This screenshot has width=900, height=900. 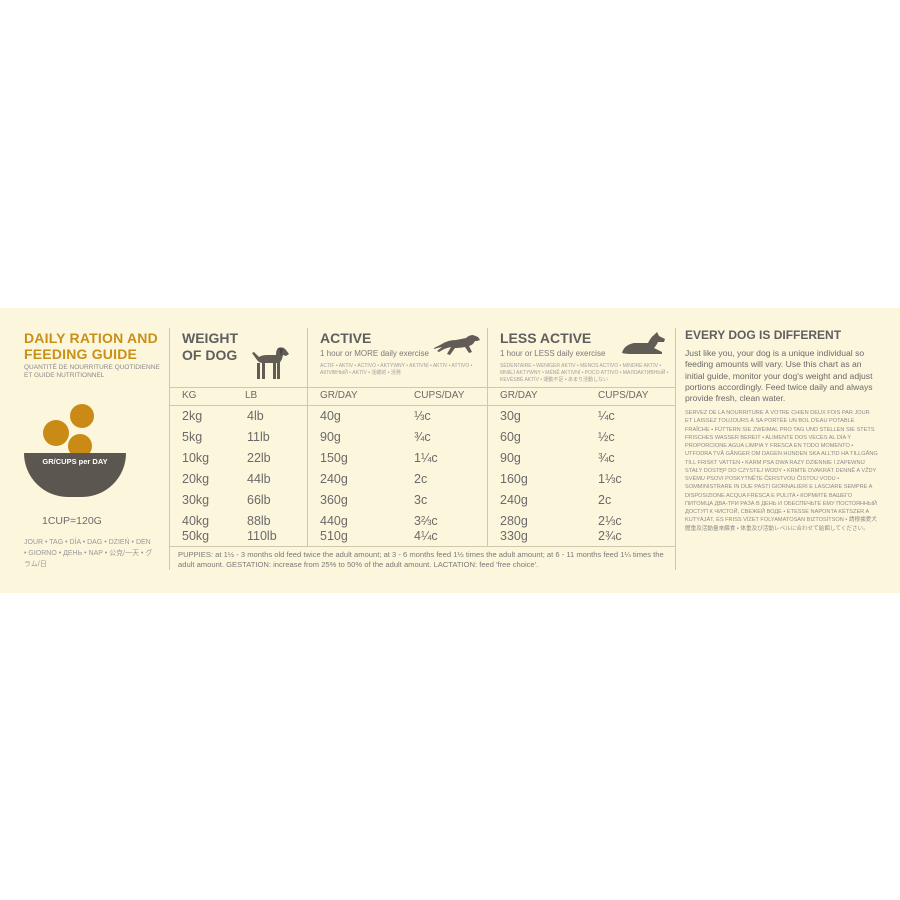 What do you see at coordinates (606, 416) in the screenshot?
I see `cell-less-cups: ¼c` at bounding box center [606, 416].